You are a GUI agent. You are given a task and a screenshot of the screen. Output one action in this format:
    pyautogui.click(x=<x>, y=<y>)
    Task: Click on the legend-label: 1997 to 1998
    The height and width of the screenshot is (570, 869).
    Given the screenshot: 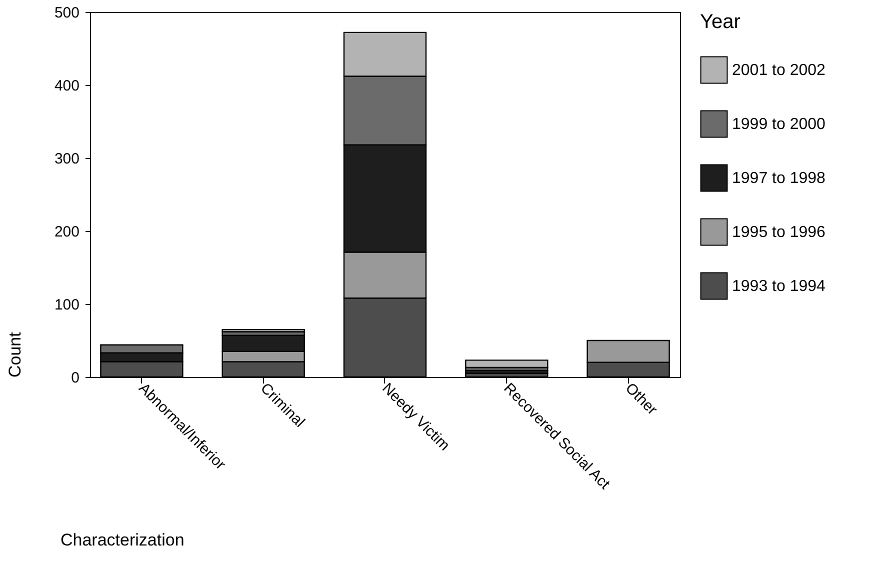 What is the action you would take?
    pyautogui.click(x=779, y=178)
    